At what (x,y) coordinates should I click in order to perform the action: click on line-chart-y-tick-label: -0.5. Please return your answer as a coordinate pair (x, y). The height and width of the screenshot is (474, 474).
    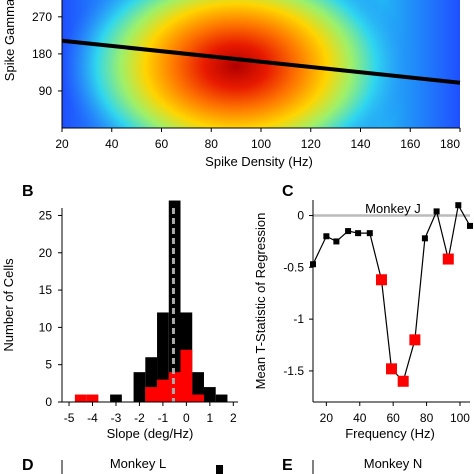
    Looking at the image, I should click on (293, 267).